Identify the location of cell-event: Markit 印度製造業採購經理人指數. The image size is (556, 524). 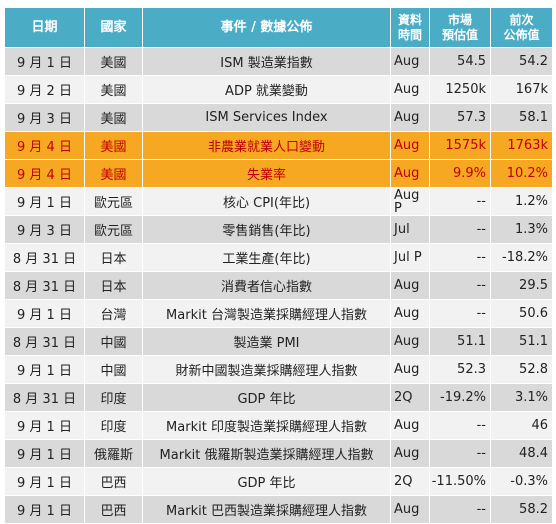
(266, 425).